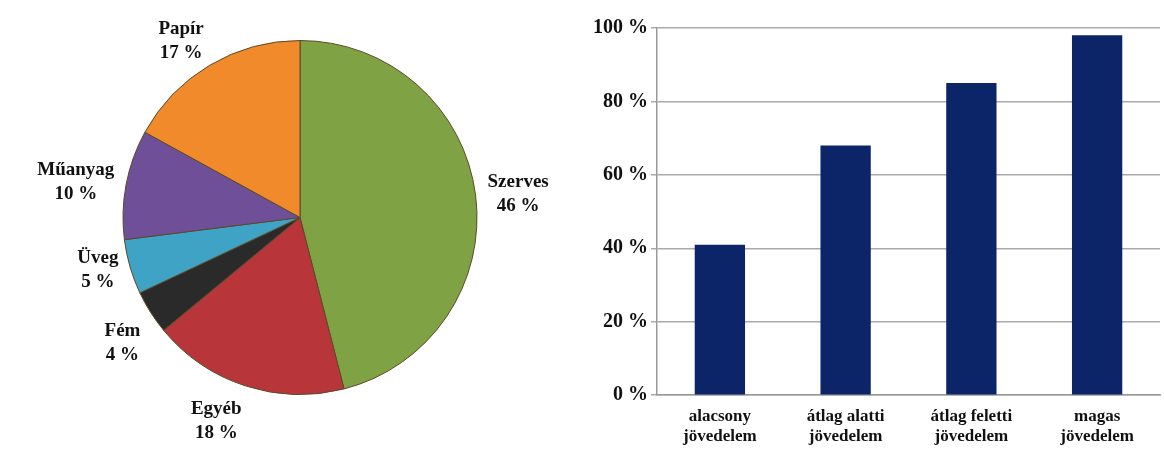  Describe the element at coordinates (625, 99) in the screenshot. I see `y-tick-label: 80 %` at that location.